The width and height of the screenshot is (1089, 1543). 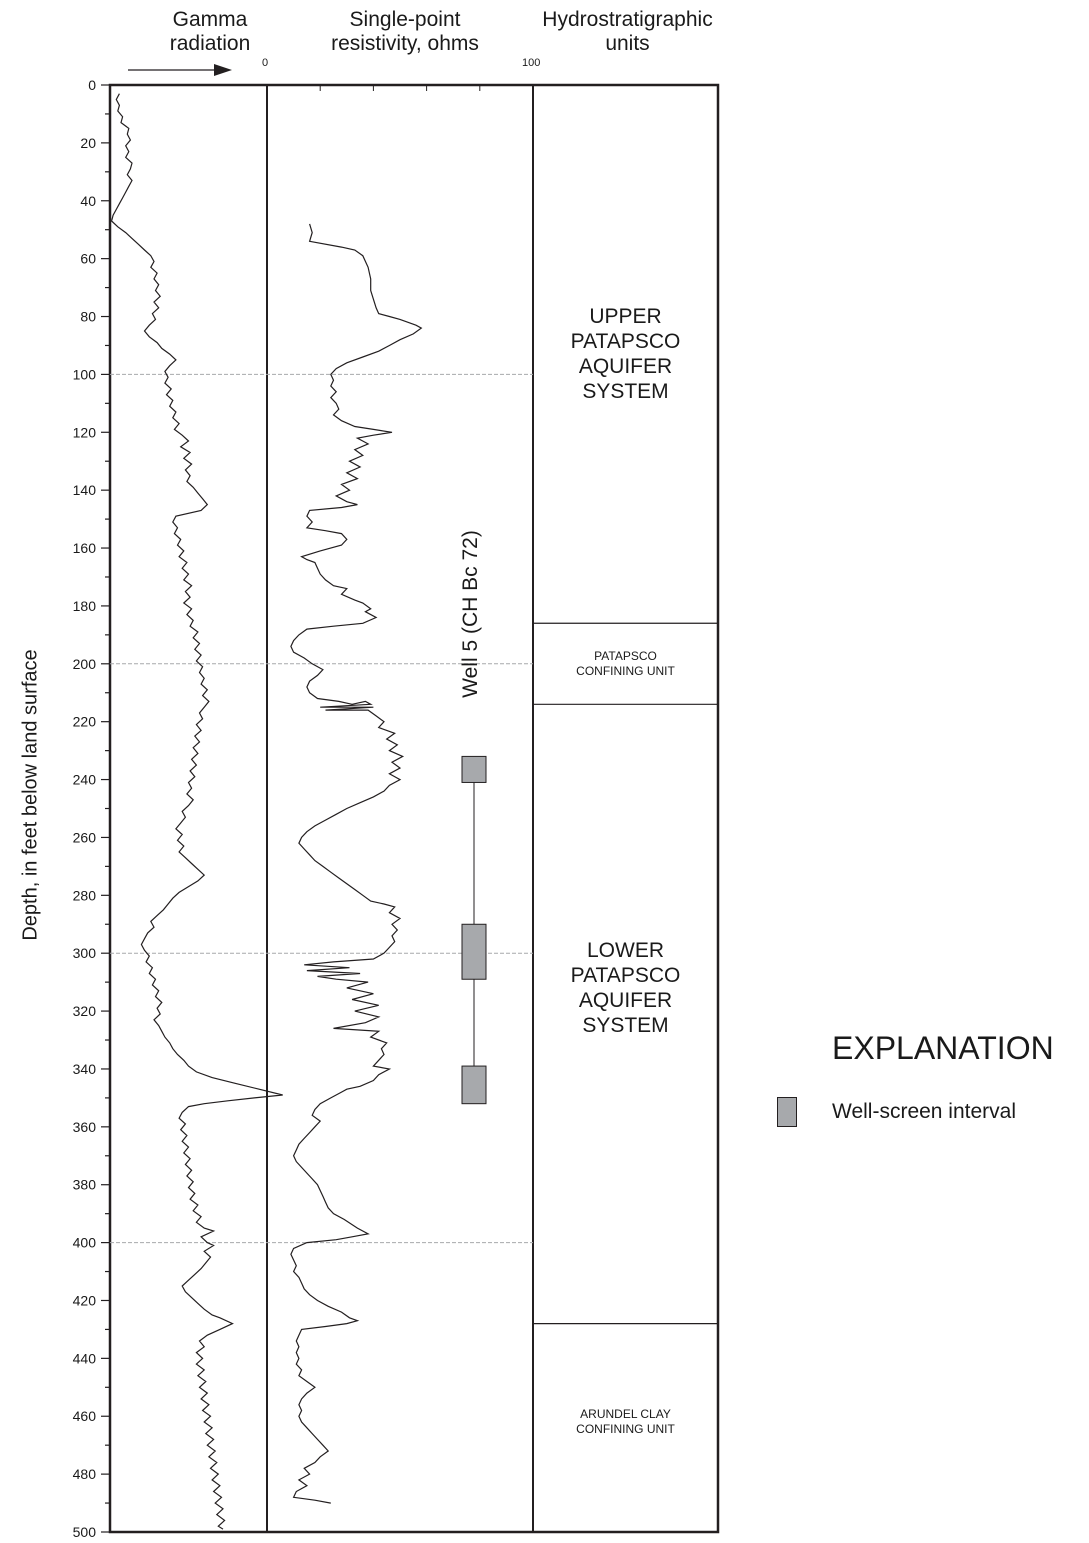 I want to click on y-tick-label: 360, so click(x=85, y=1127).